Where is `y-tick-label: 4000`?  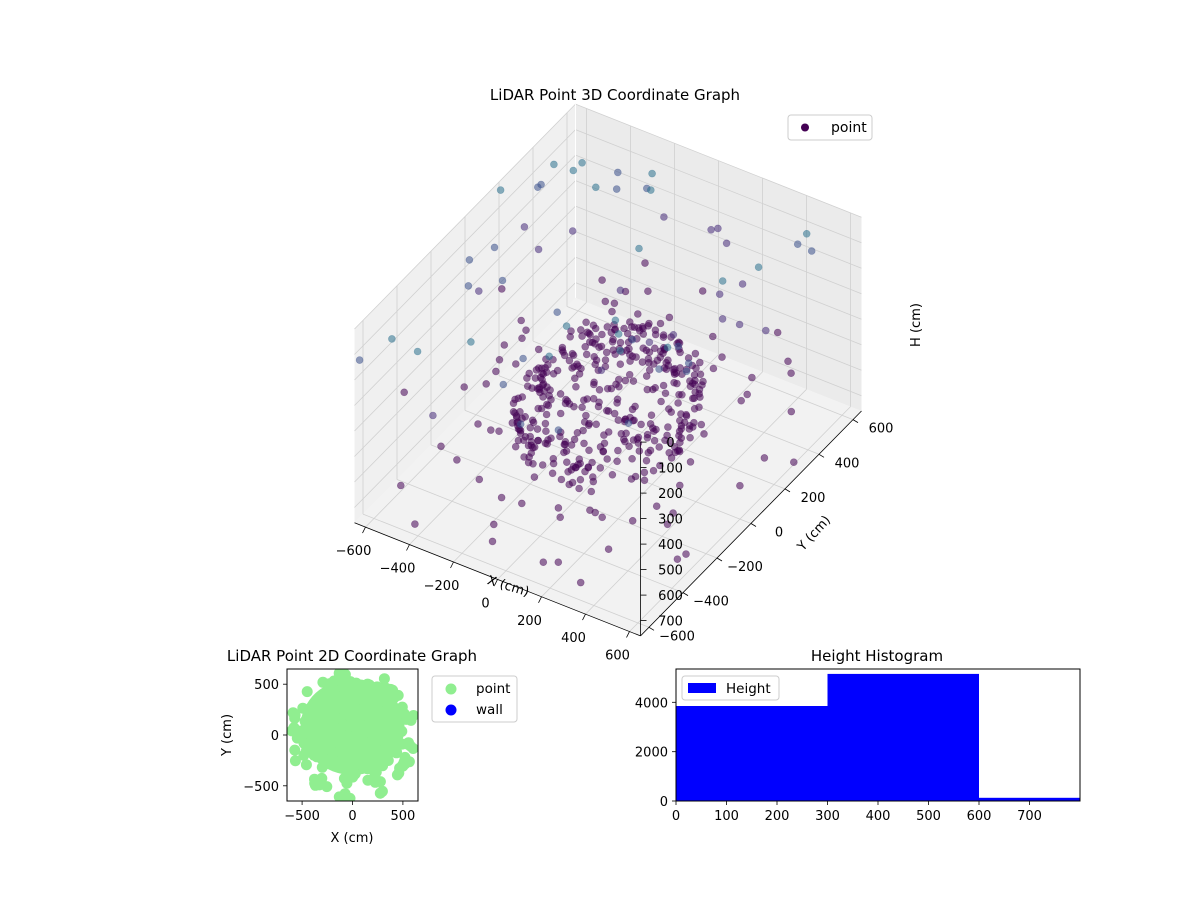 y-tick-label: 4000 is located at coordinates (651, 703).